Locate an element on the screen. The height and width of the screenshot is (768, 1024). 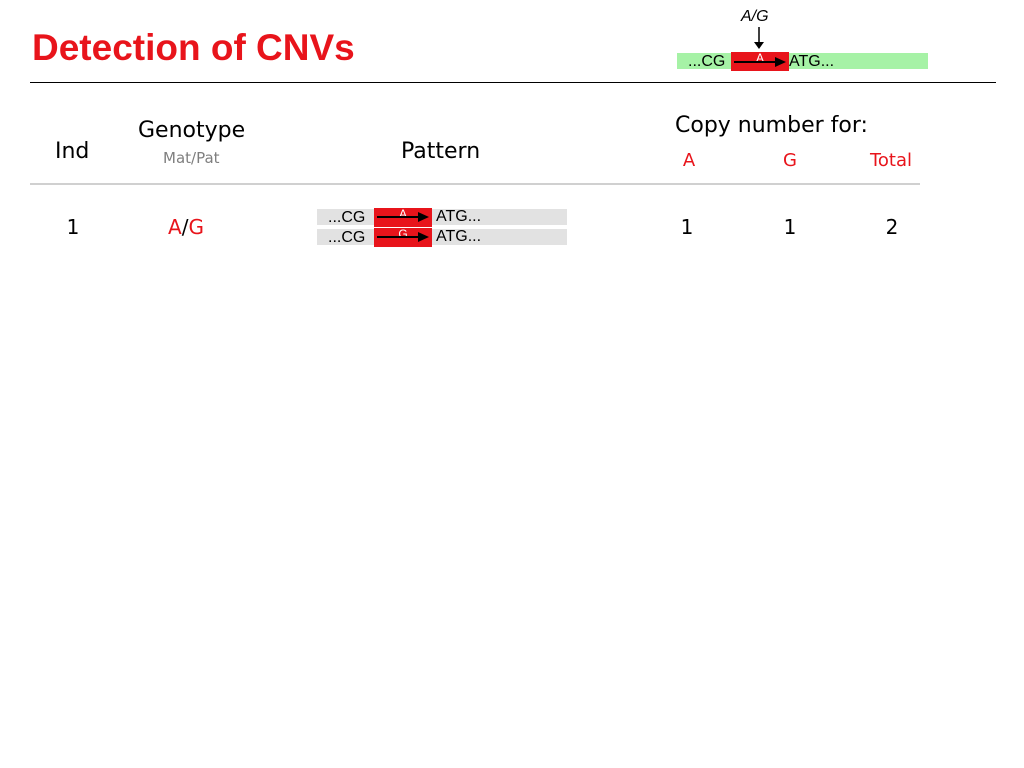
header-pattern: Pattern is located at coordinates (441, 151).